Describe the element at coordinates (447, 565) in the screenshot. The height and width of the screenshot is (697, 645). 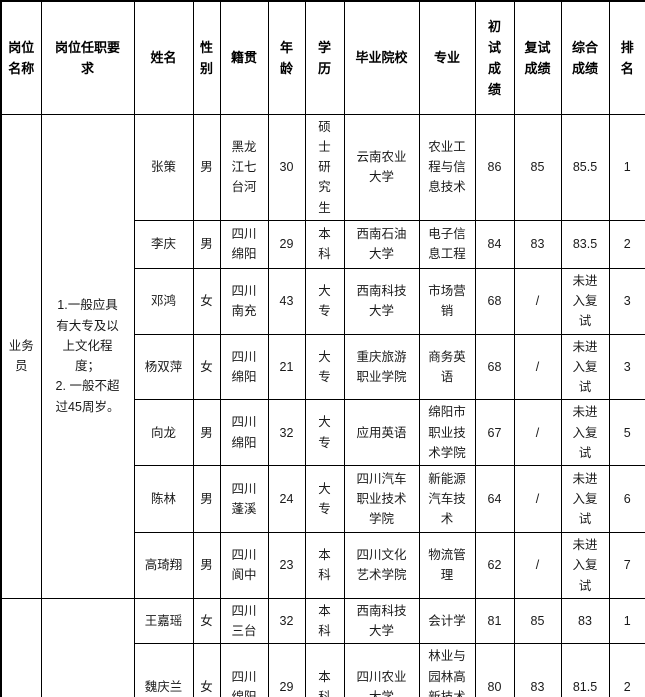
I see `cell-major: 物流管 理` at that location.